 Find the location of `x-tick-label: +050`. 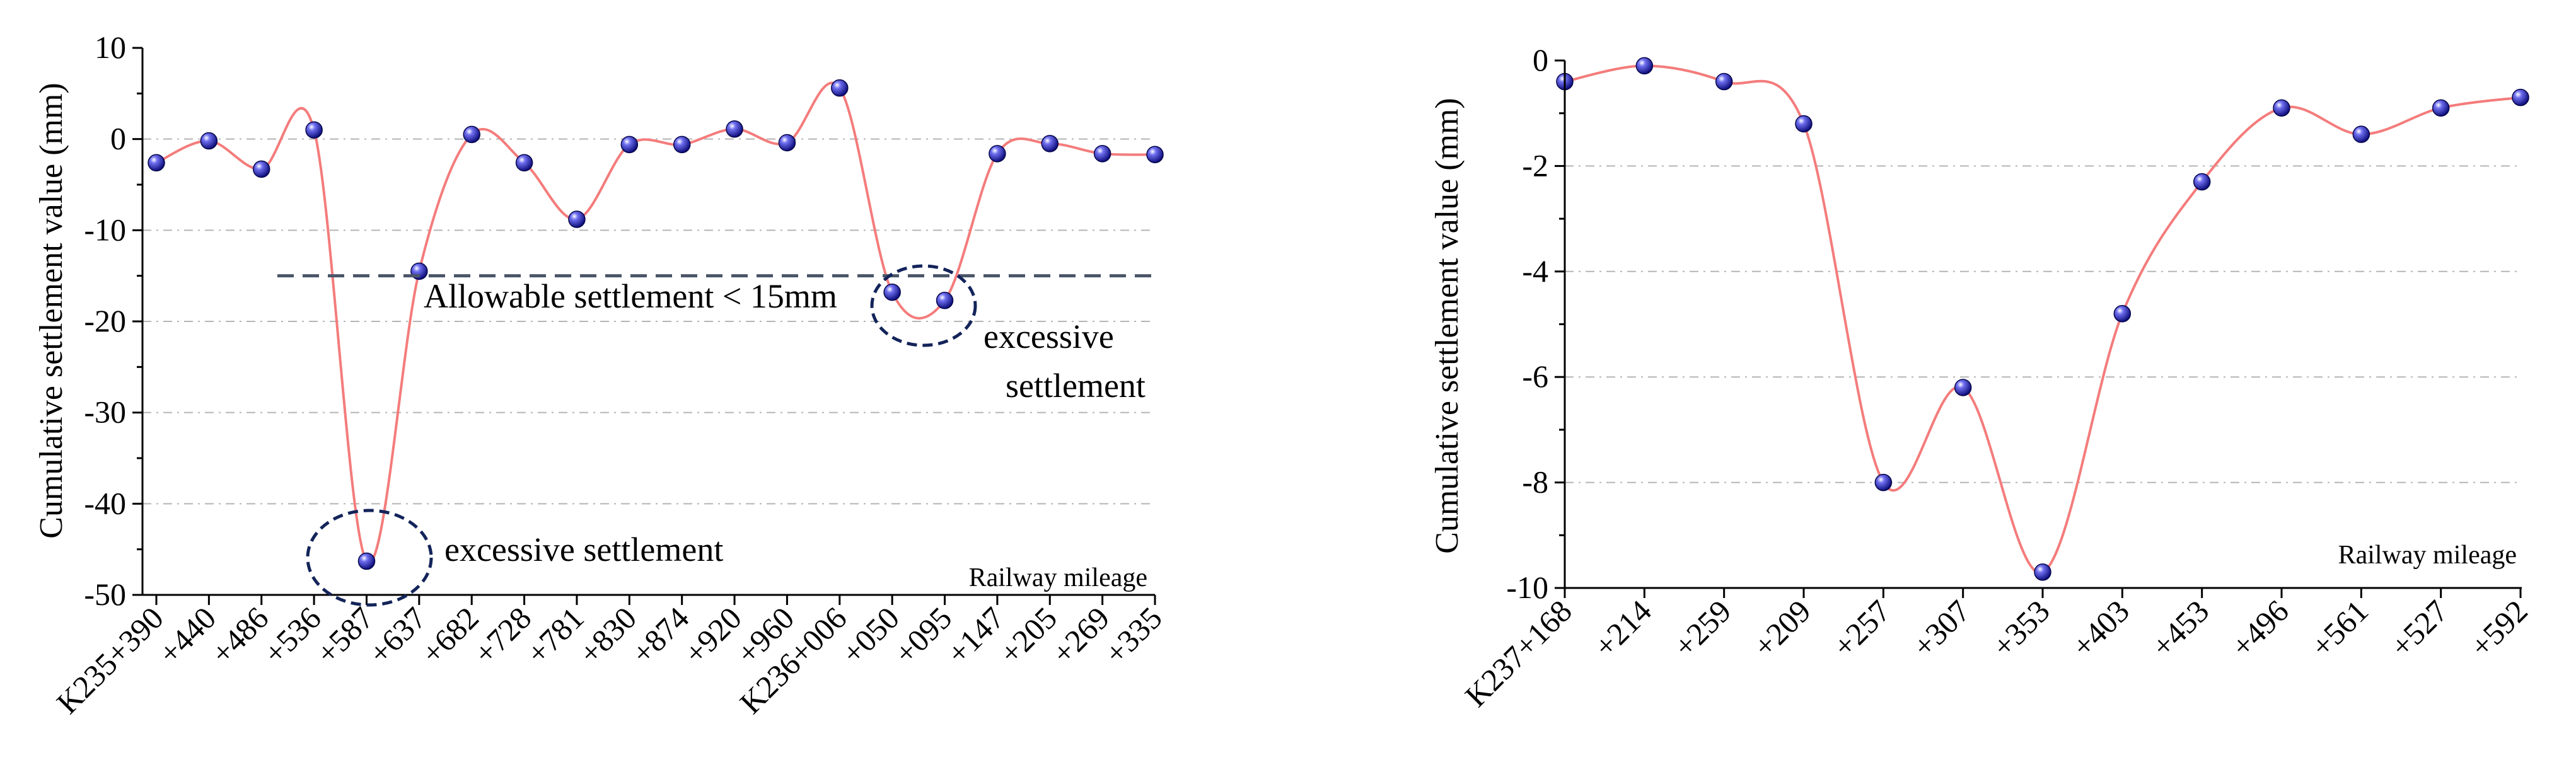

x-tick-label: +050 is located at coordinates (870, 635).